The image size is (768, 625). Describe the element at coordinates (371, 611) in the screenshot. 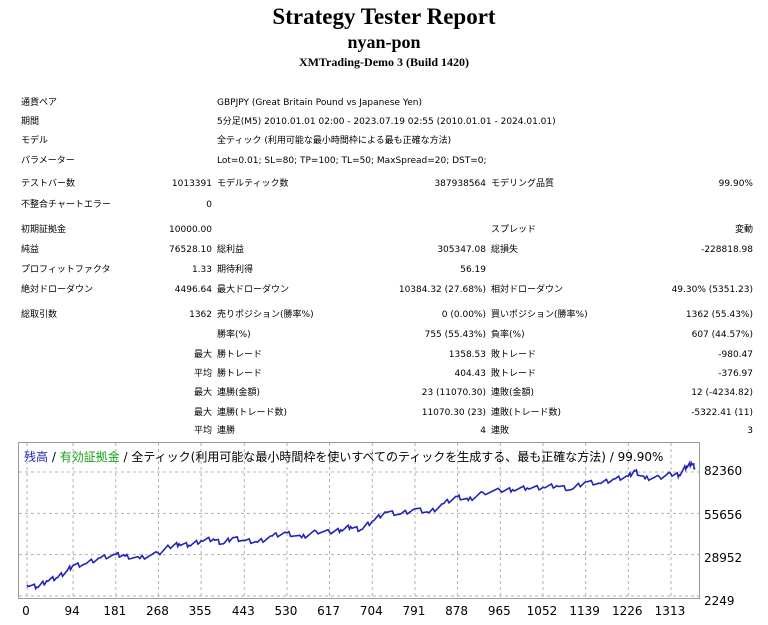

I see `x-tick-label: 704` at that location.